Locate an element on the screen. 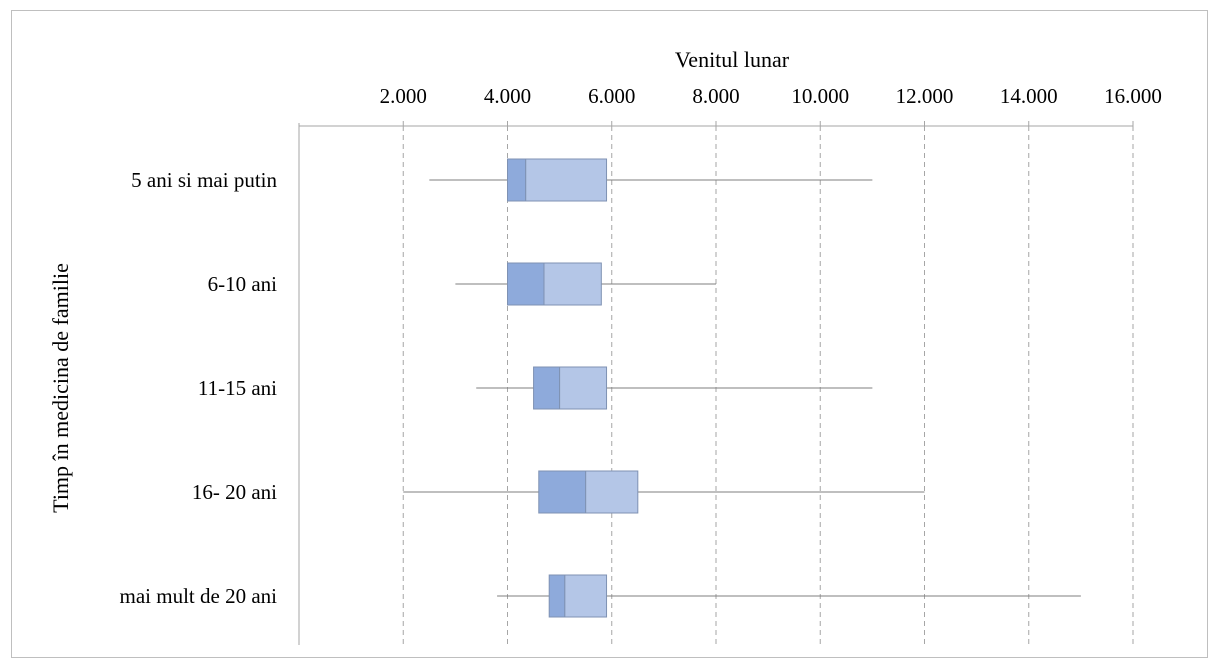 This screenshot has height=669, width=1219. x-tick-label: 14.000 is located at coordinates (1029, 96).